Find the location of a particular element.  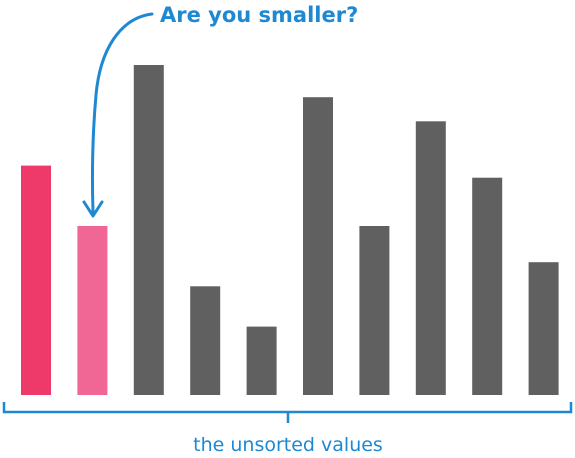

annotation-text: Are you smaller? is located at coordinates (259, 15).